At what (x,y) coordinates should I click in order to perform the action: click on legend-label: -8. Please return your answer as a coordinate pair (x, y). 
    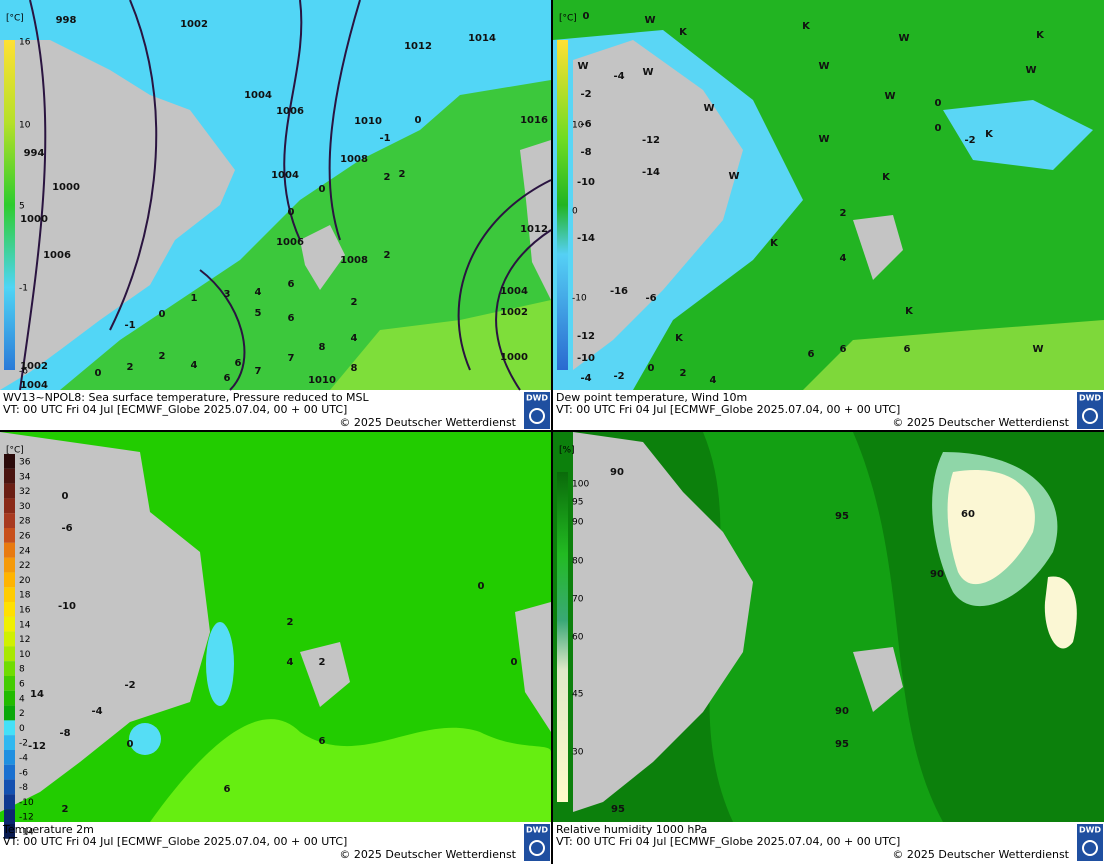
    Looking at the image, I should click on (23, 788).